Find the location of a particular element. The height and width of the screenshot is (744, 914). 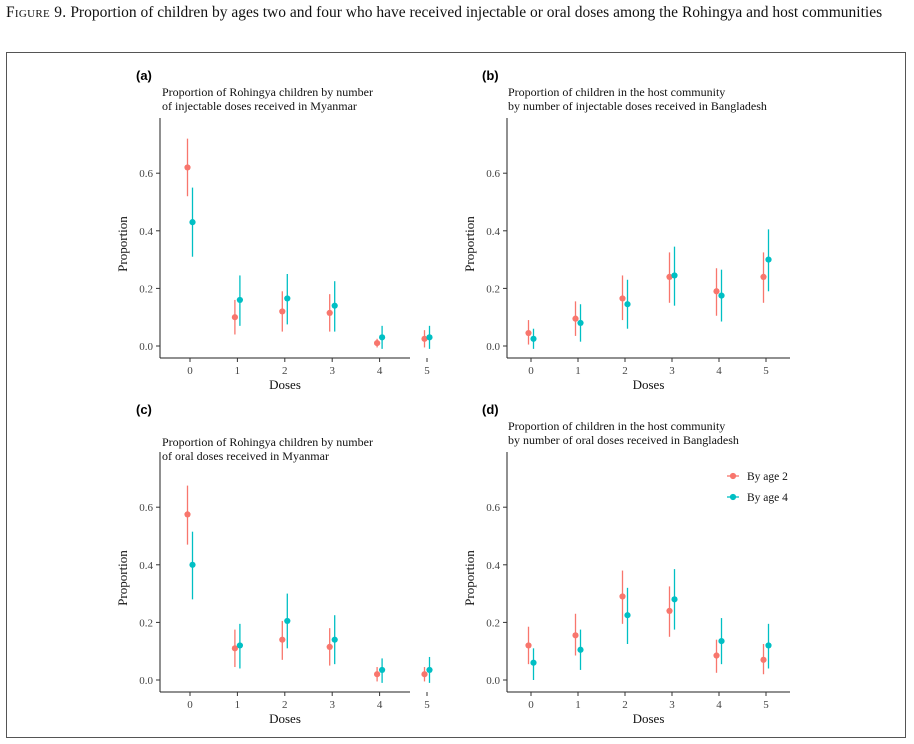

figure-label: Figure 9. is located at coordinates (36, 12).